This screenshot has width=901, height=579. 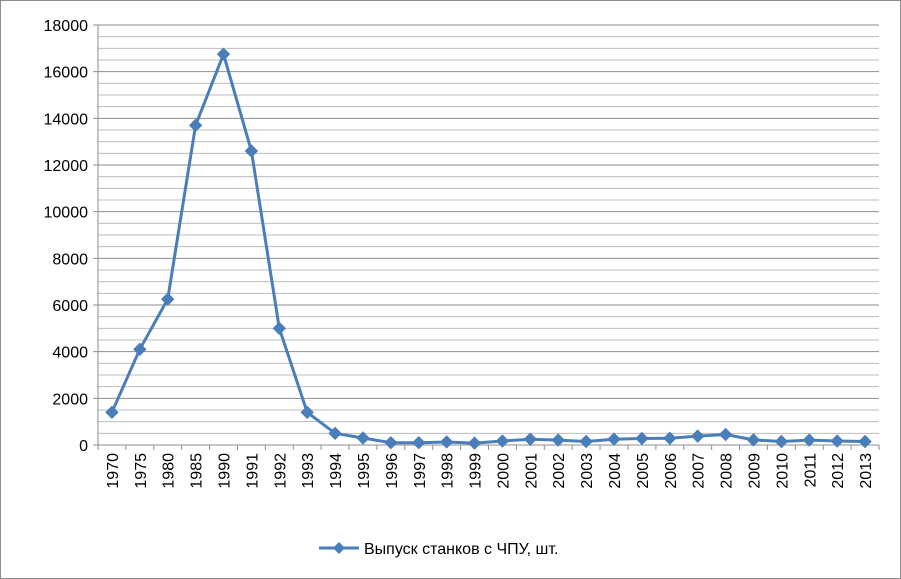 What do you see at coordinates (671, 471) in the screenshot?
I see `x-tick-label: 2006` at bounding box center [671, 471].